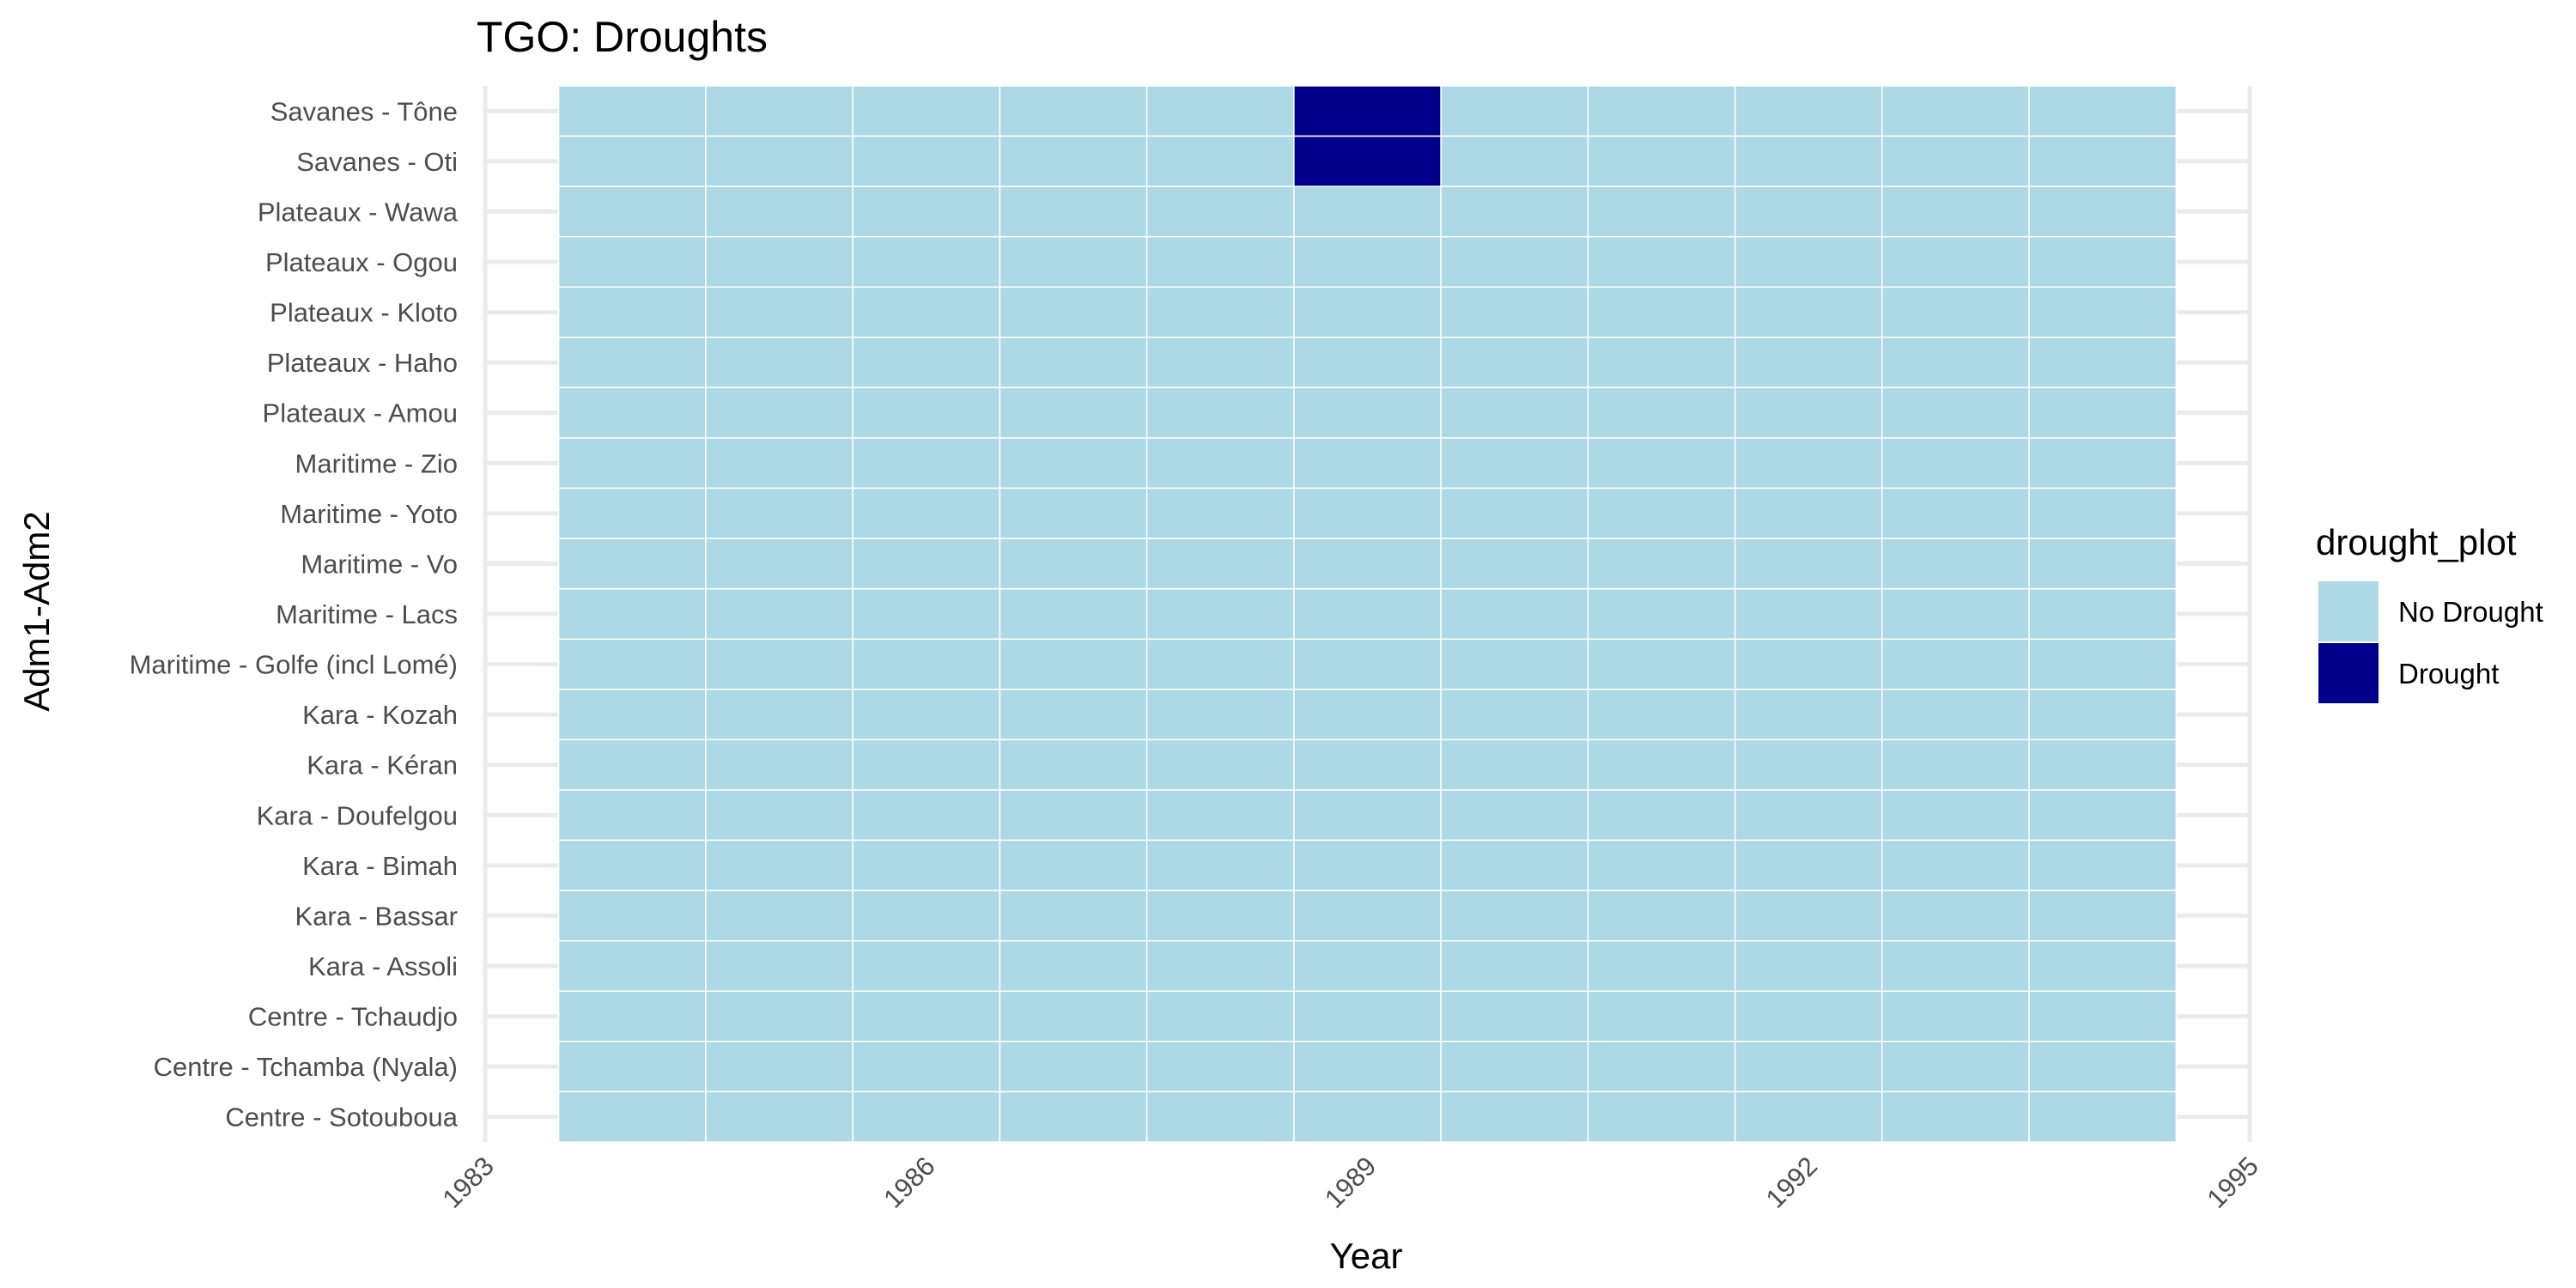 This screenshot has width=2576, height=1288. What do you see at coordinates (36, 611) in the screenshot?
I see `y-axis-title: Adm1-Adm2` at bounding box center [36, 611].